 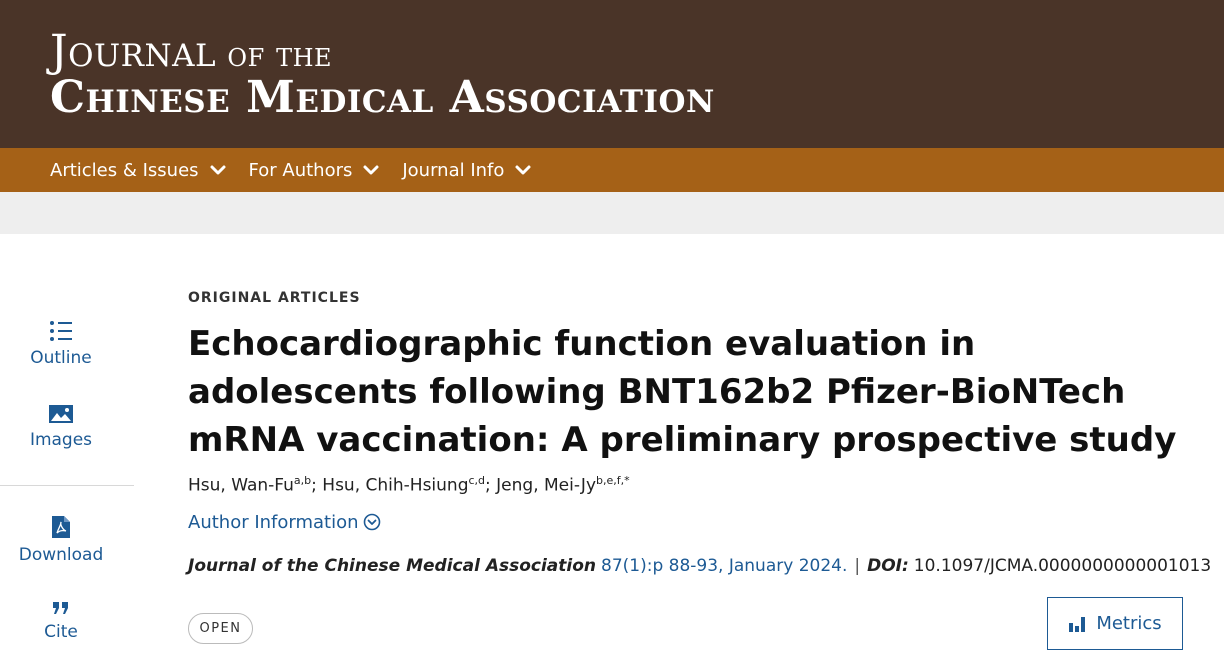 I want to click on cite-label: Cite, so click(x=61, y=632).